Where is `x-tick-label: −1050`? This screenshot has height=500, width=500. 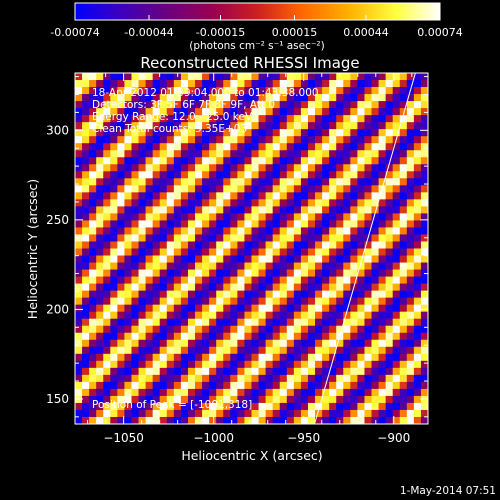 x-tick-label: −1050 is located at coordinates (123, 438).